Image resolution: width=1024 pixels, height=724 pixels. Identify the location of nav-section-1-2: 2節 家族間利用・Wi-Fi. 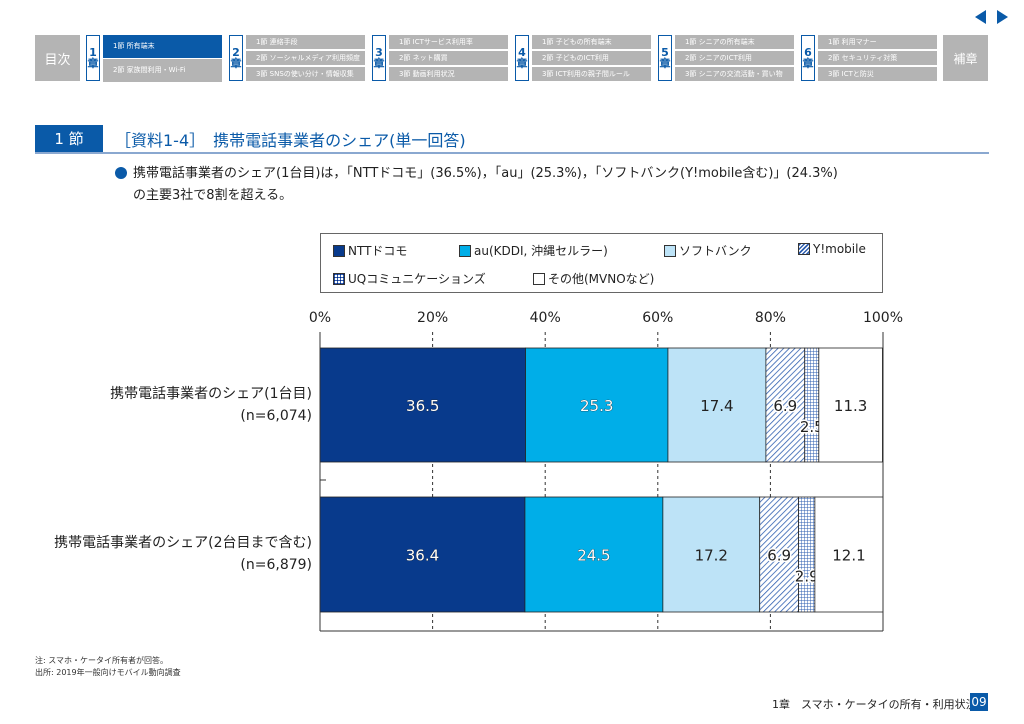
(162, 70).